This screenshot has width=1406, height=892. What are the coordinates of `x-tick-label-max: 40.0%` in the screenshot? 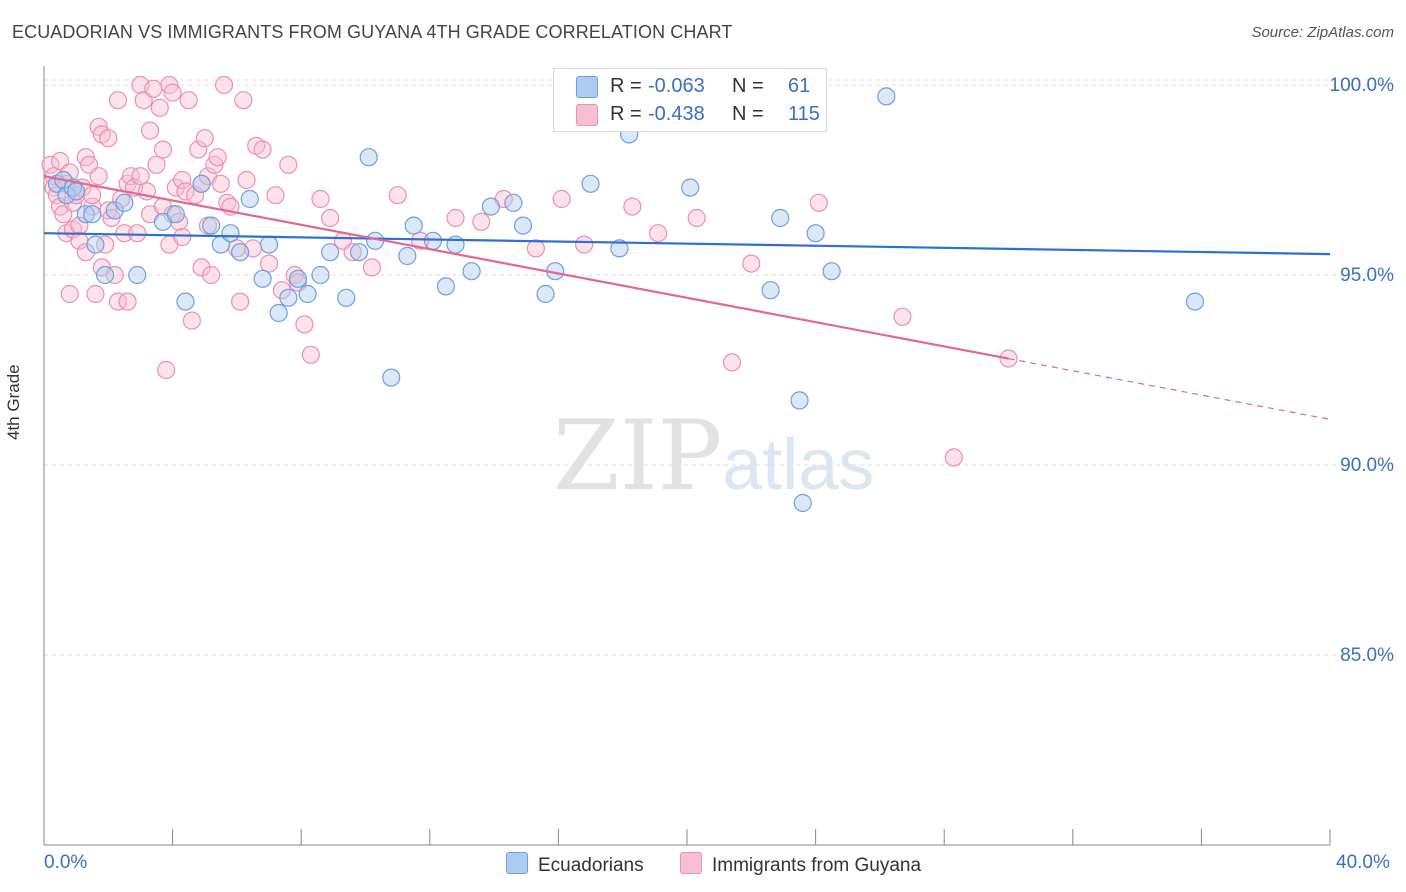 It's located at (1363, 862).